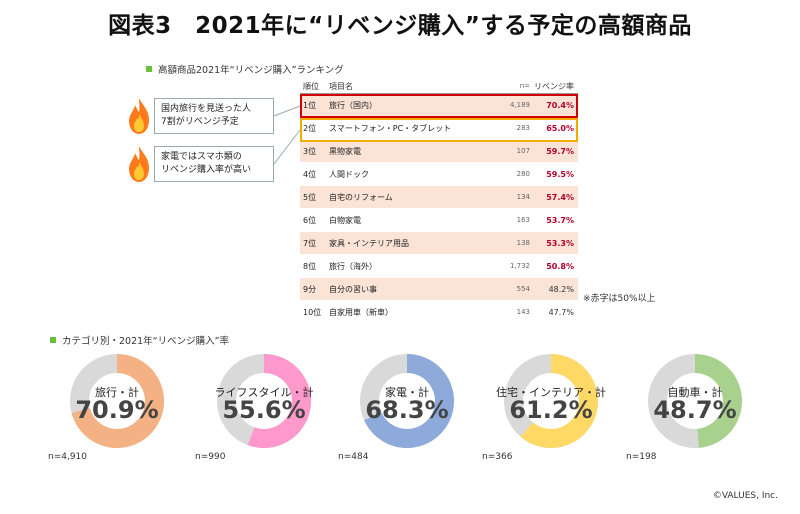  Describe the element at coordinates (146, 341) in the screenshot. I see `category-section-label: カテゴリ別・2021年“リベンジ購入”率` at that location.